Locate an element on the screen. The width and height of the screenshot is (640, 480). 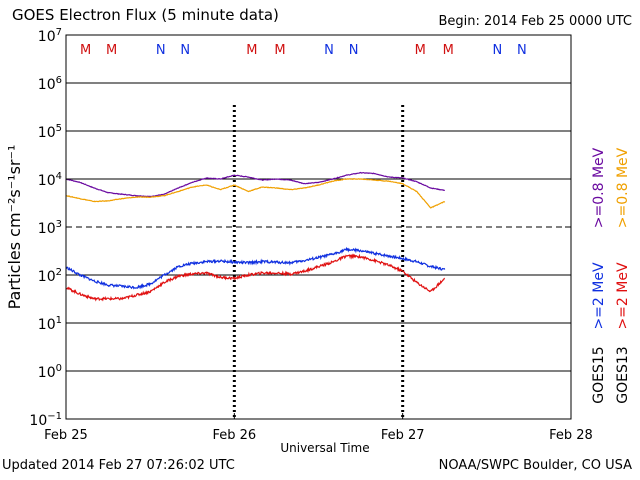
y-tick-label: 10³ is located at coordinates (50, 228).